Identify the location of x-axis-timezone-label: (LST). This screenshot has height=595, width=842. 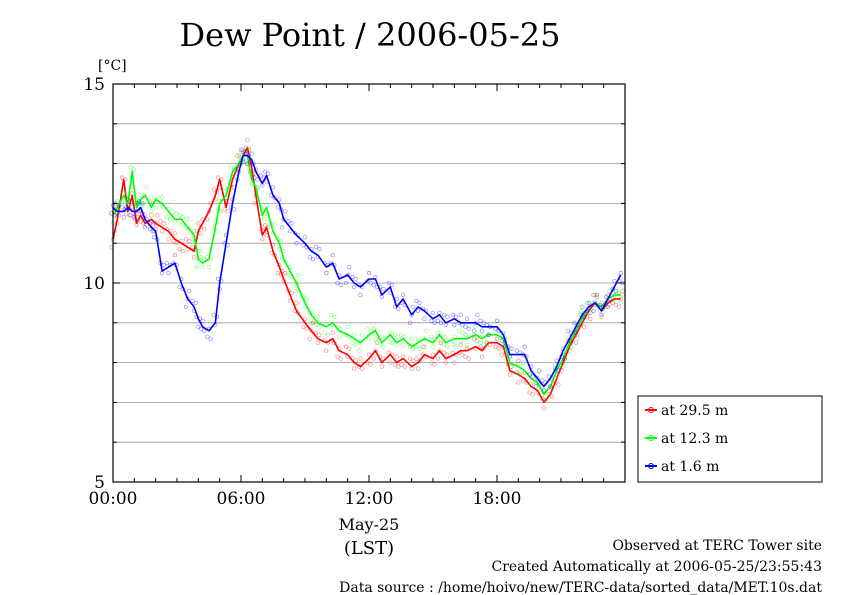
(369, 548).